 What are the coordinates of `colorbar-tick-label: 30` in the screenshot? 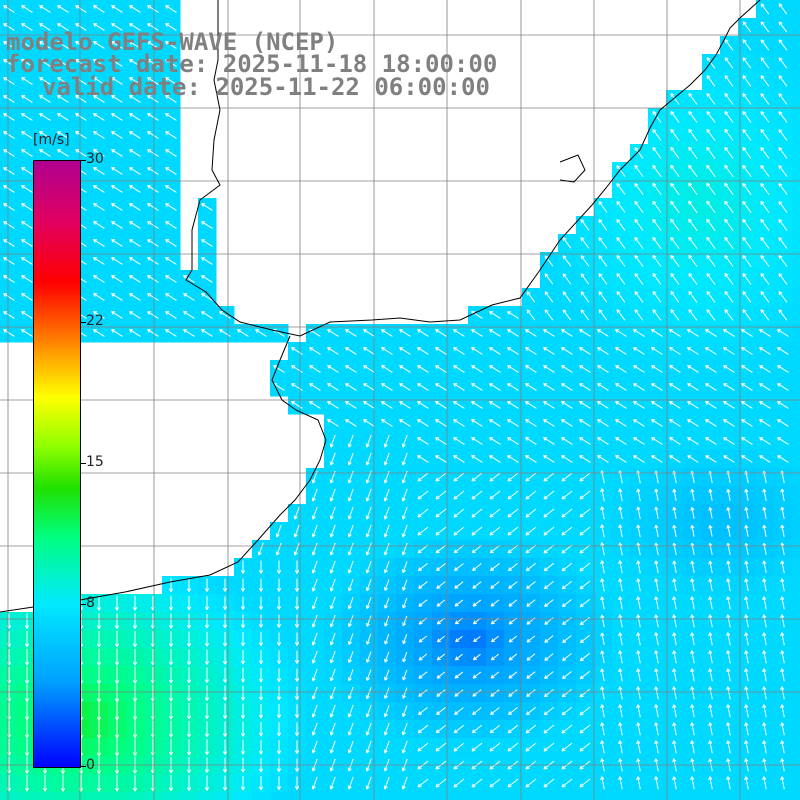 It's located at (95, 159).